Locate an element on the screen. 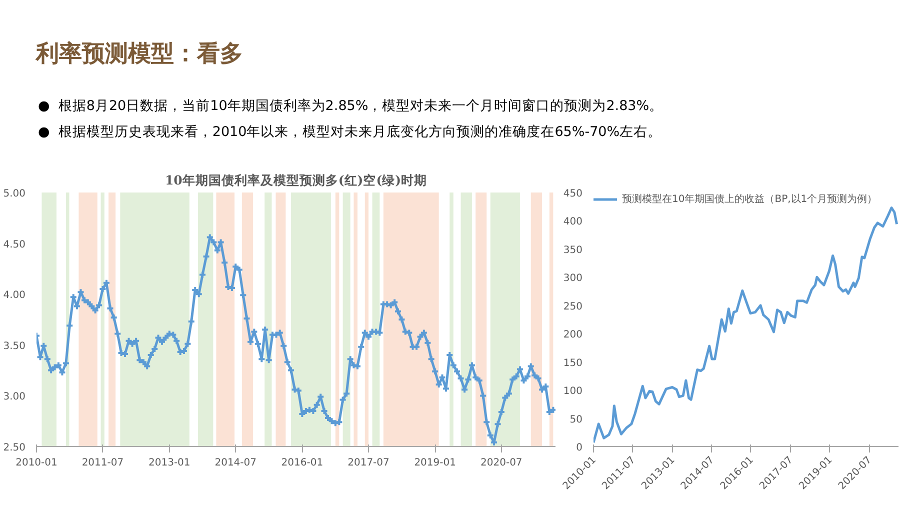 This screenshot has width=920, height=518. y-tick-label: 4.50 is located at coordinates (14, 244).